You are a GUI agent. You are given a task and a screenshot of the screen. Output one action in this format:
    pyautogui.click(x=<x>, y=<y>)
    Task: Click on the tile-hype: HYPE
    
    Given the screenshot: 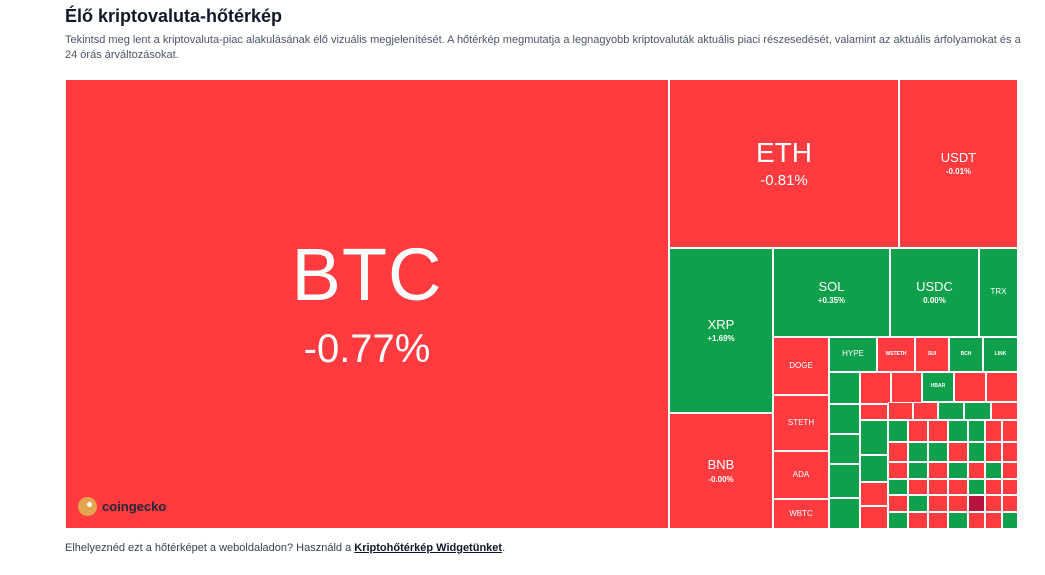 What is the action you would take?
    pyautogui.click(x=853, y=354)
    